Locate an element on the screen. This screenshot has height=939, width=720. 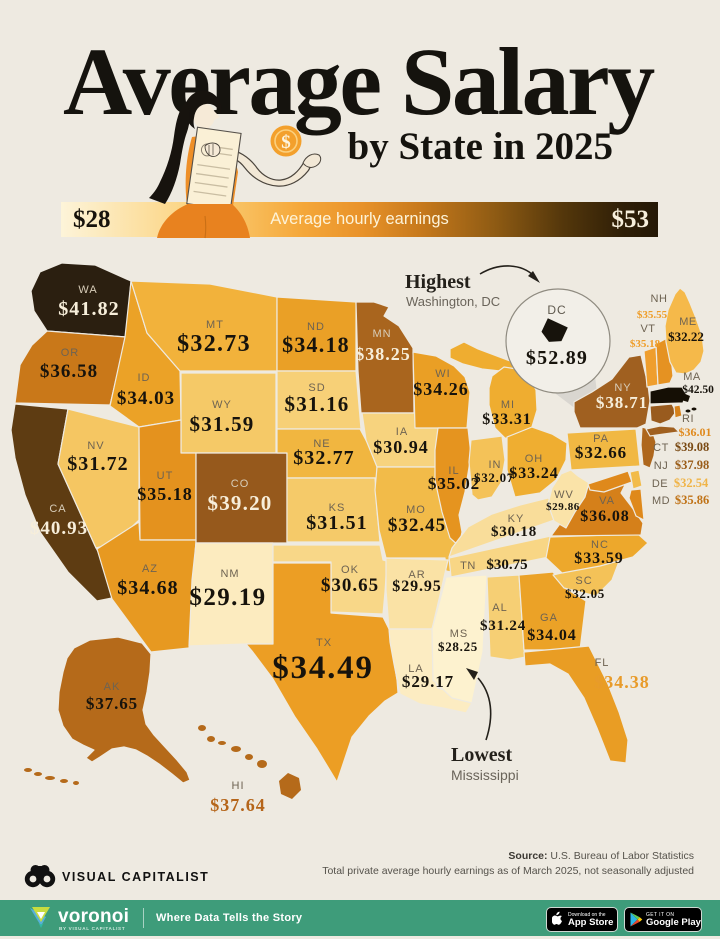
svg-text: MA is located at coordinates (692, 377).